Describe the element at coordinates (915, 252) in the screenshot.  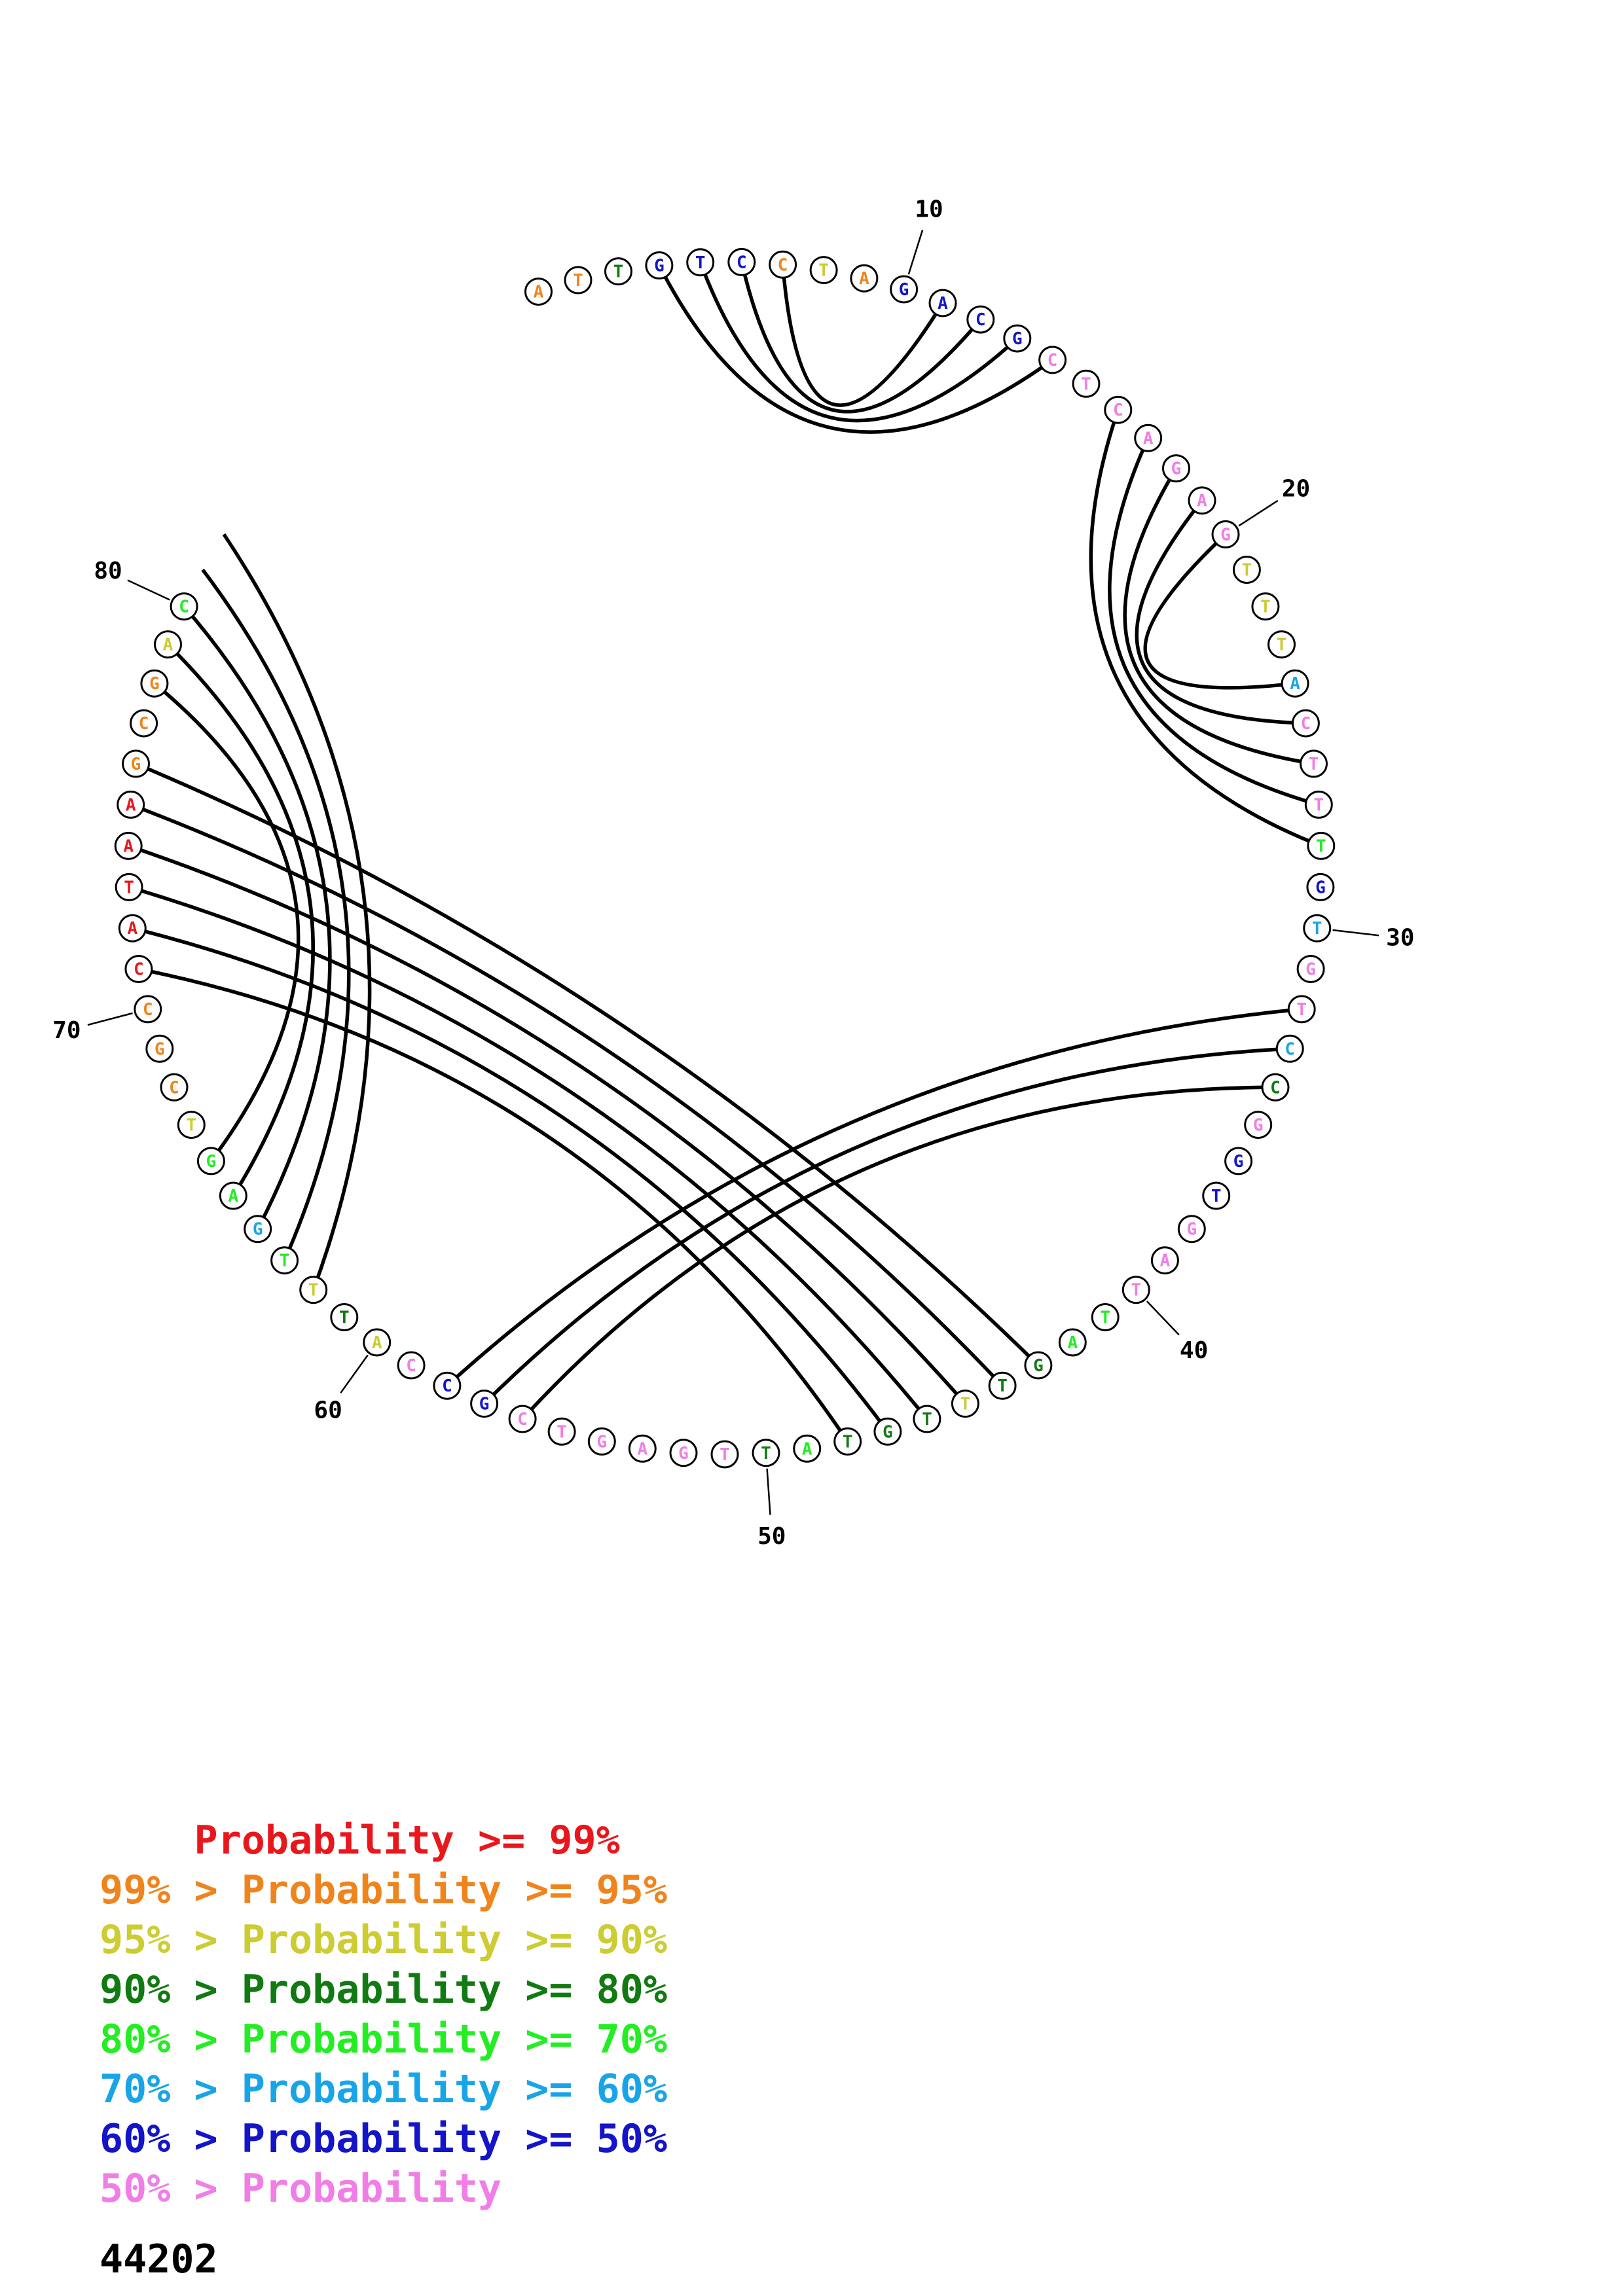
I see `position-tick` at that location.